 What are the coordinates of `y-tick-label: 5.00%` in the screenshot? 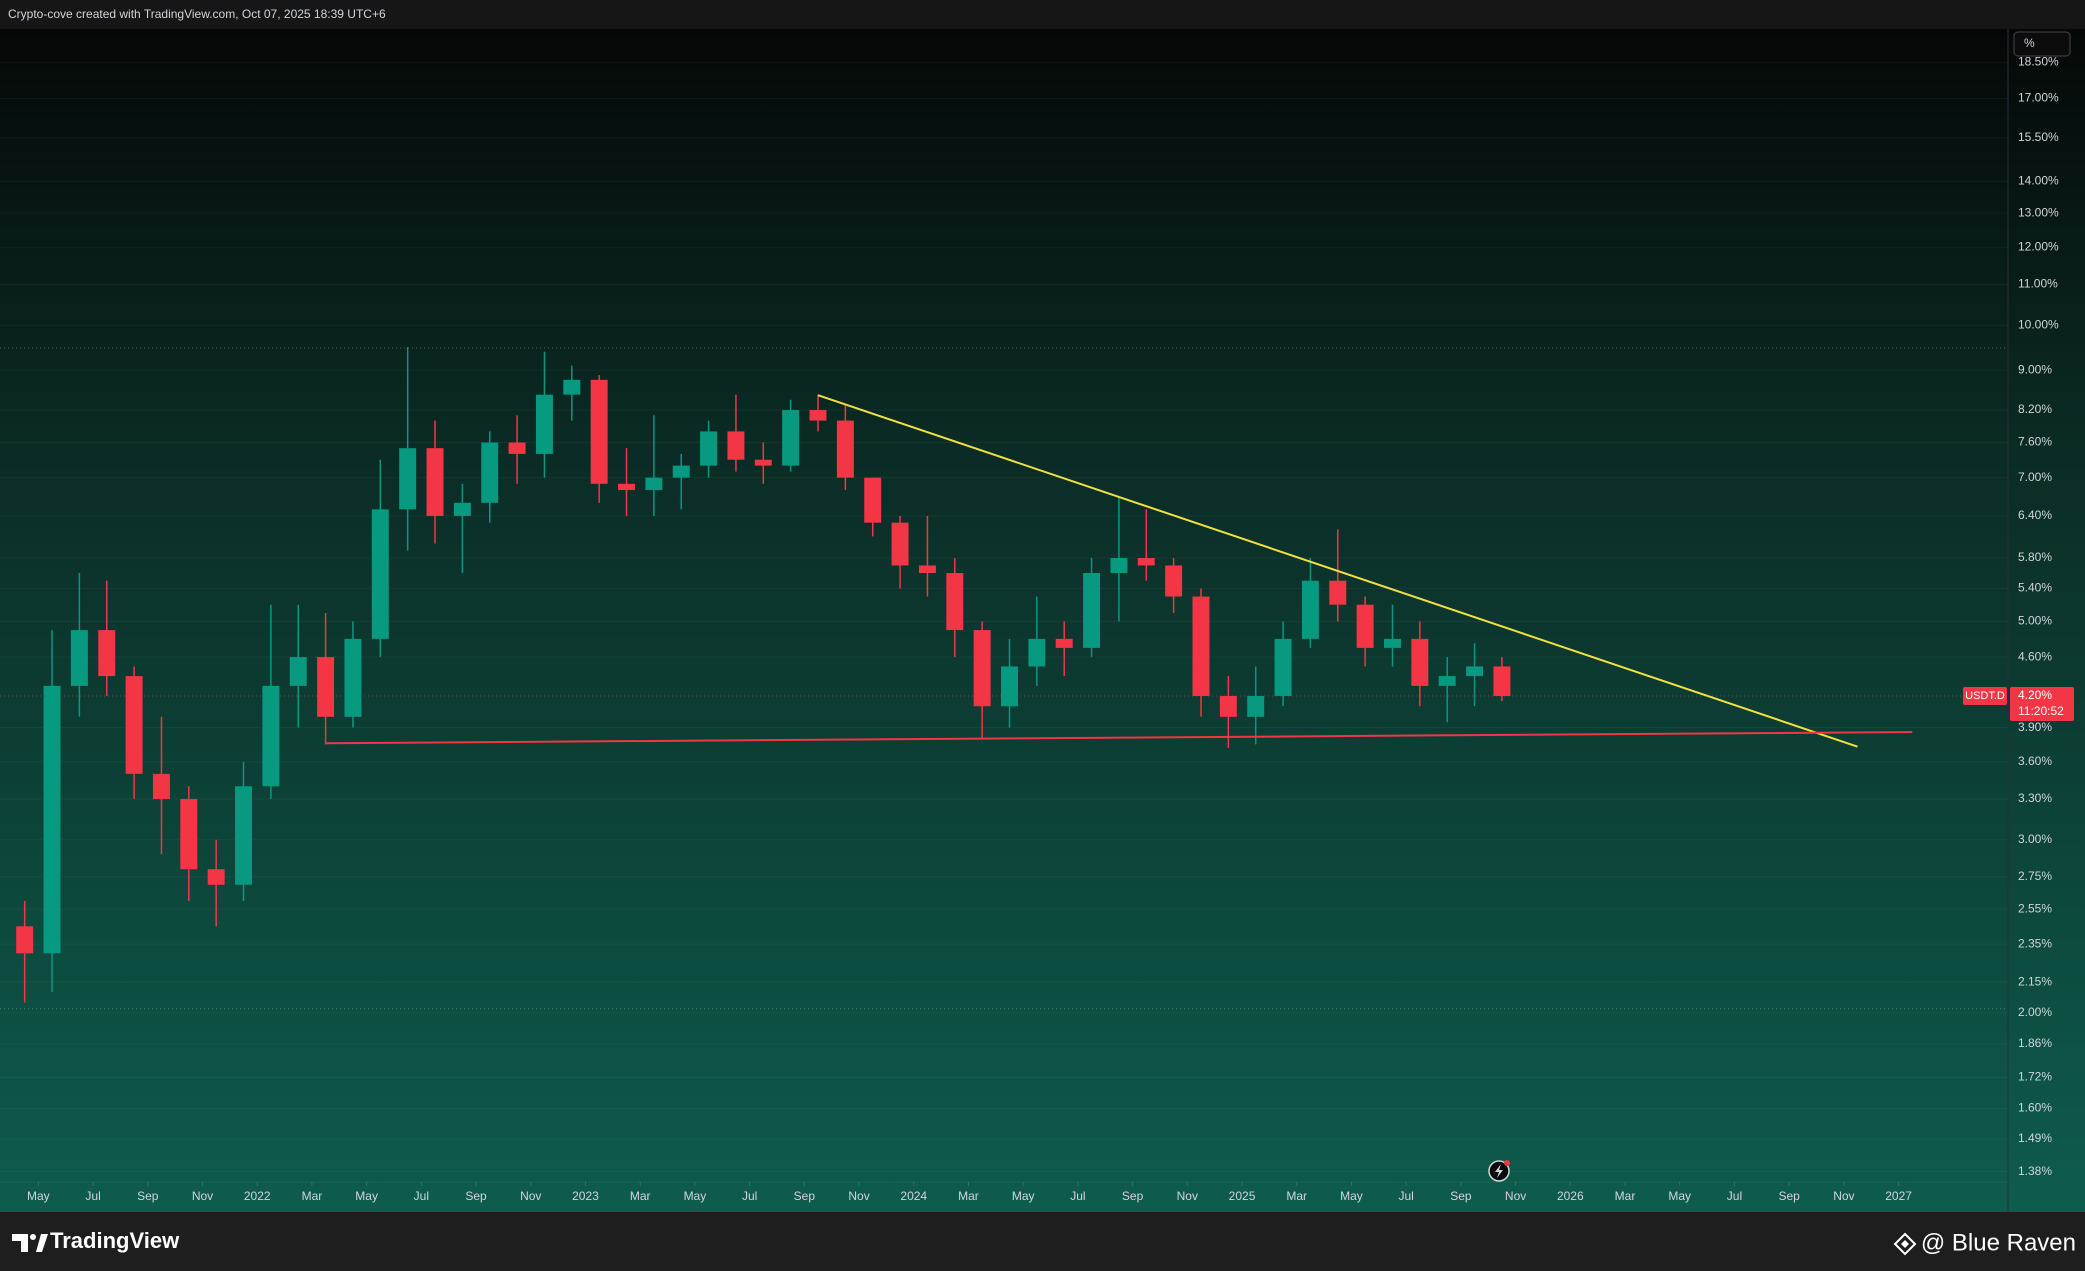 It's located at (2035, 621).